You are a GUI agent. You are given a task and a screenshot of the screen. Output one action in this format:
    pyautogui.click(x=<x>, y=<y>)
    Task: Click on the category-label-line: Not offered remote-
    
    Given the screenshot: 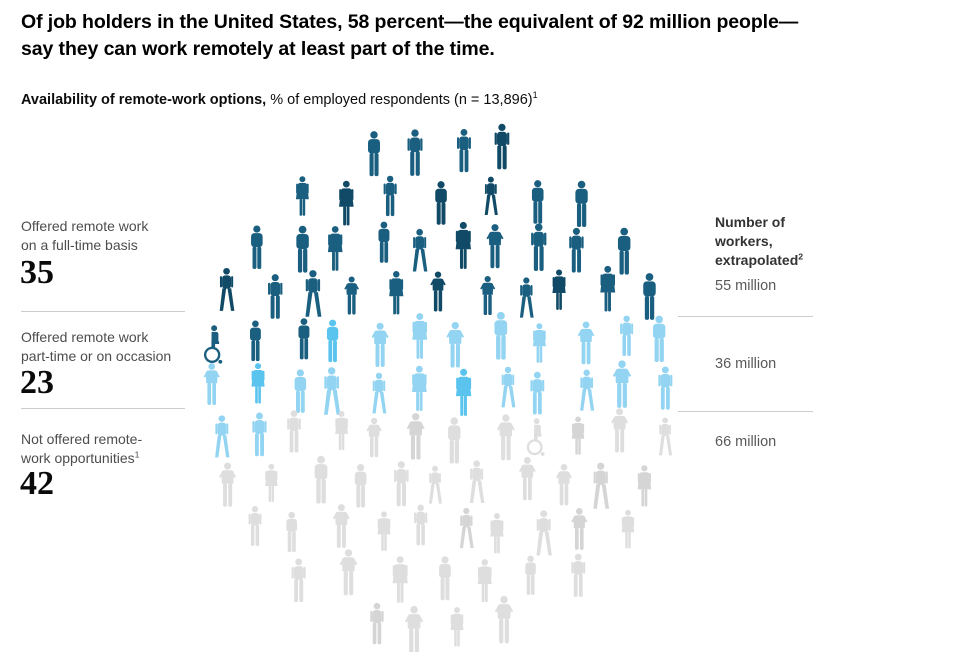 What is the action you would take?
    pyautogui.click(x=82, y=439)
    